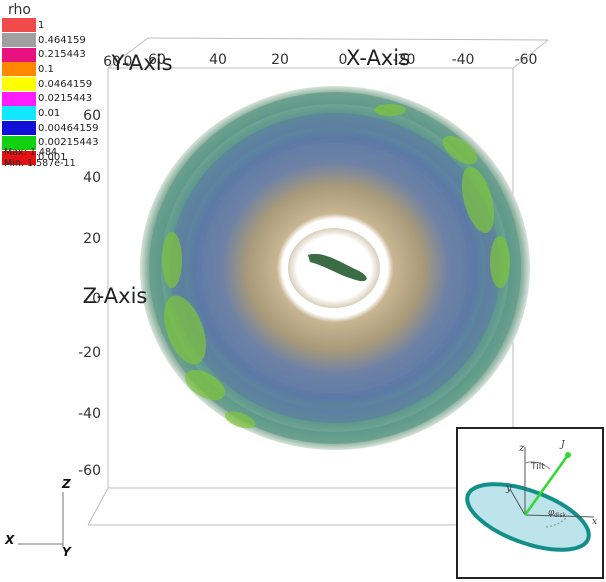 This screenshot has height=582, width=606. What do you see at coordinates (96, 299) in the screenshot?
I see `z-tick: 0` at bounding box center [96, 299].